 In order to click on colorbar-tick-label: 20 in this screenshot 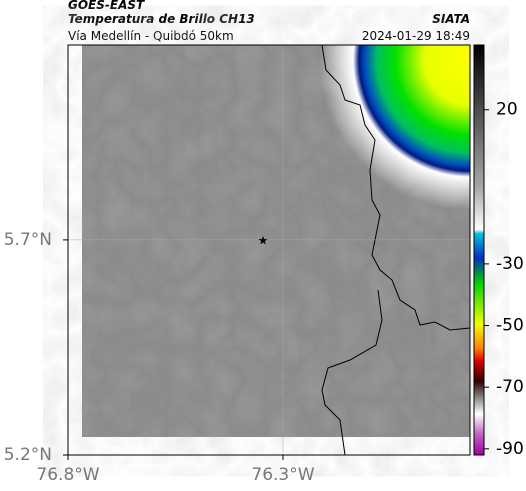, I will do `click(507, 110)`.